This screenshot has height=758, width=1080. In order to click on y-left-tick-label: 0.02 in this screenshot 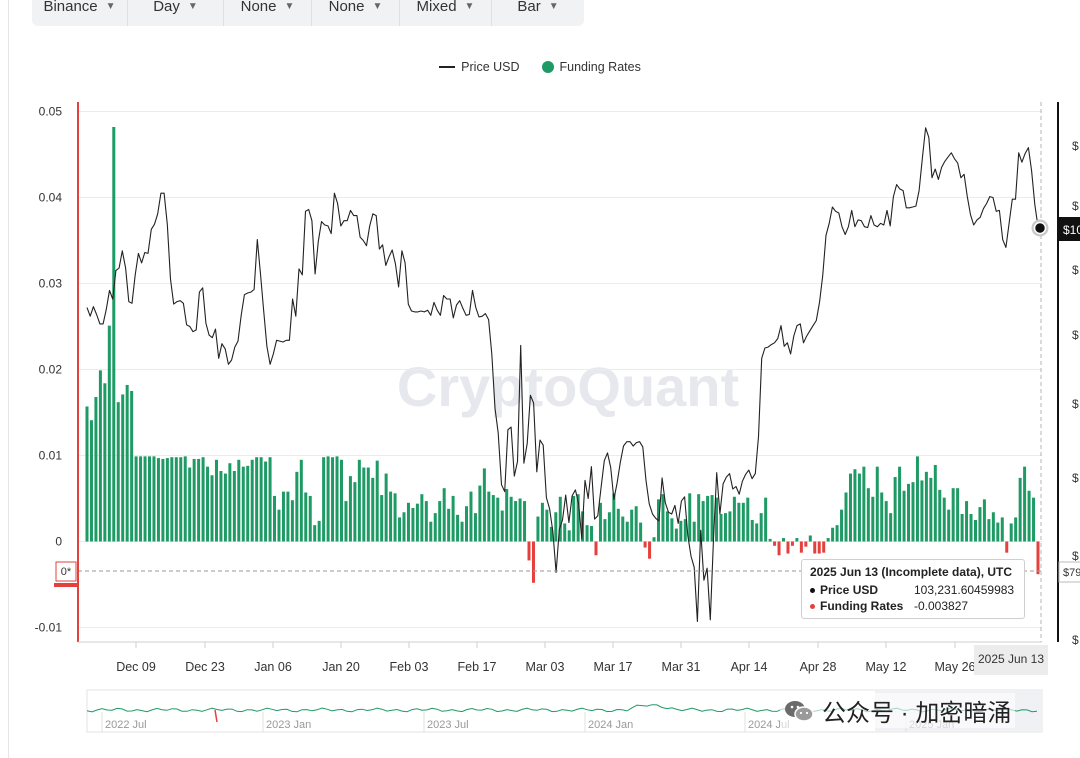, I will do `click(51, 370)`.